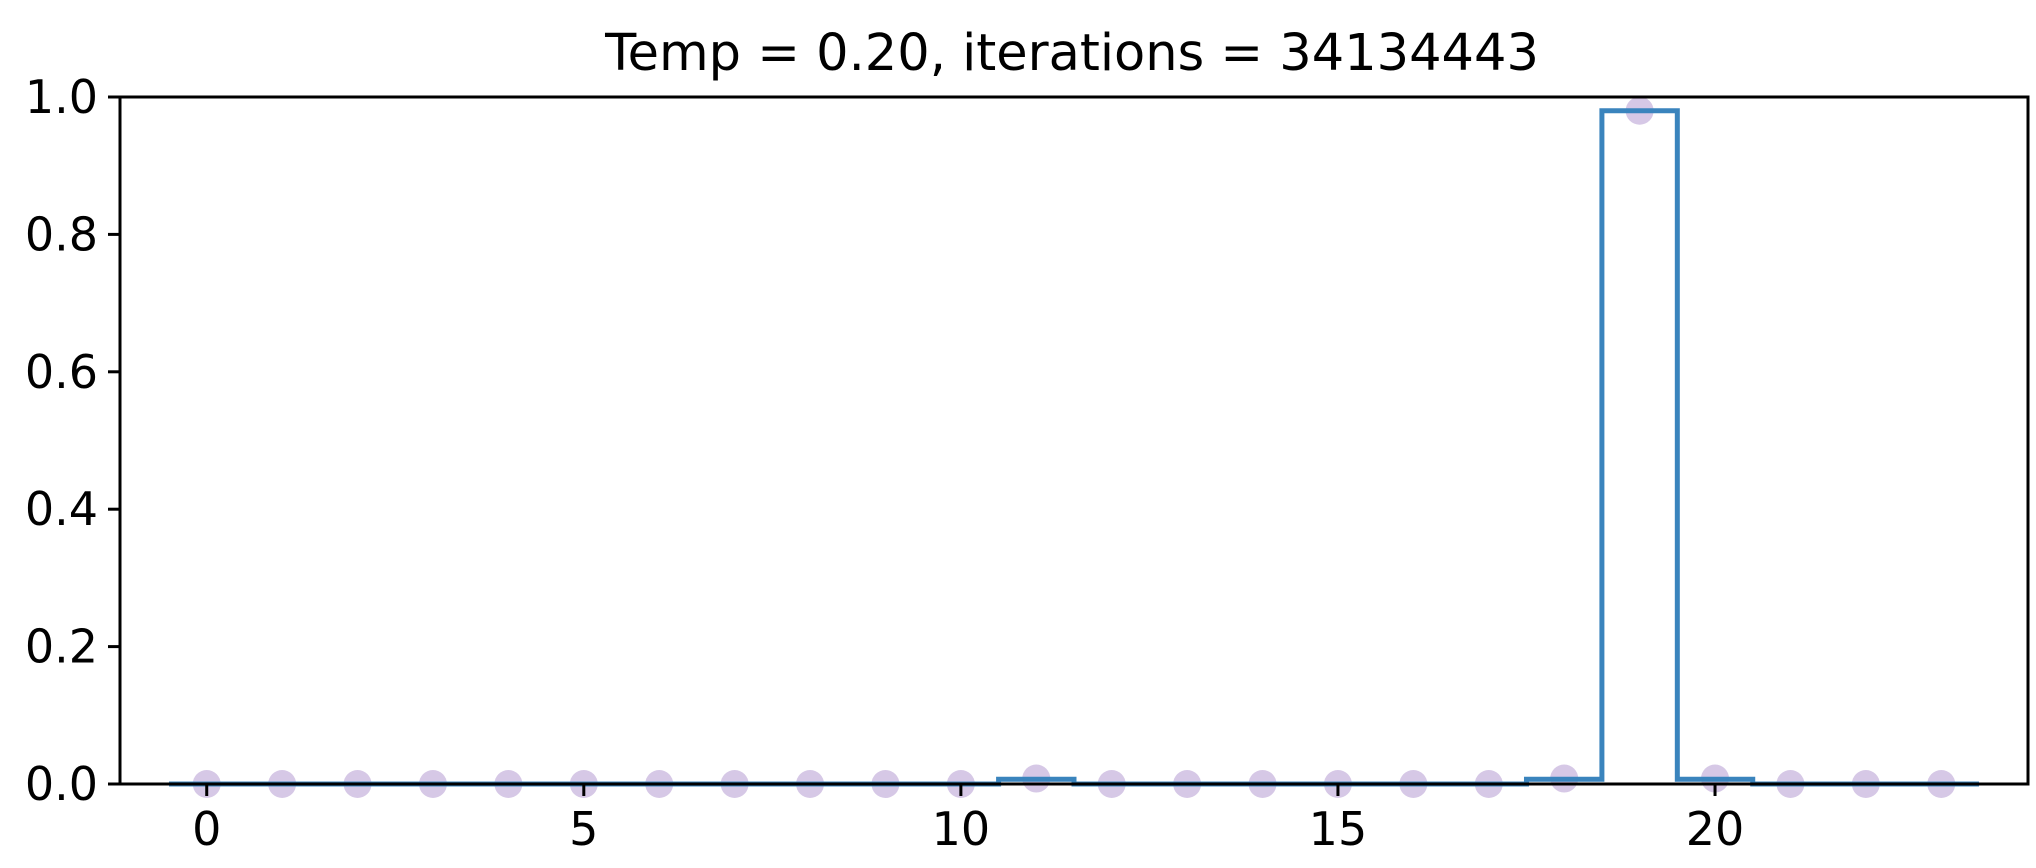 This screenshot has height=868, width=2036. I want to click on x-tick-label: 0, so click(206, 829).